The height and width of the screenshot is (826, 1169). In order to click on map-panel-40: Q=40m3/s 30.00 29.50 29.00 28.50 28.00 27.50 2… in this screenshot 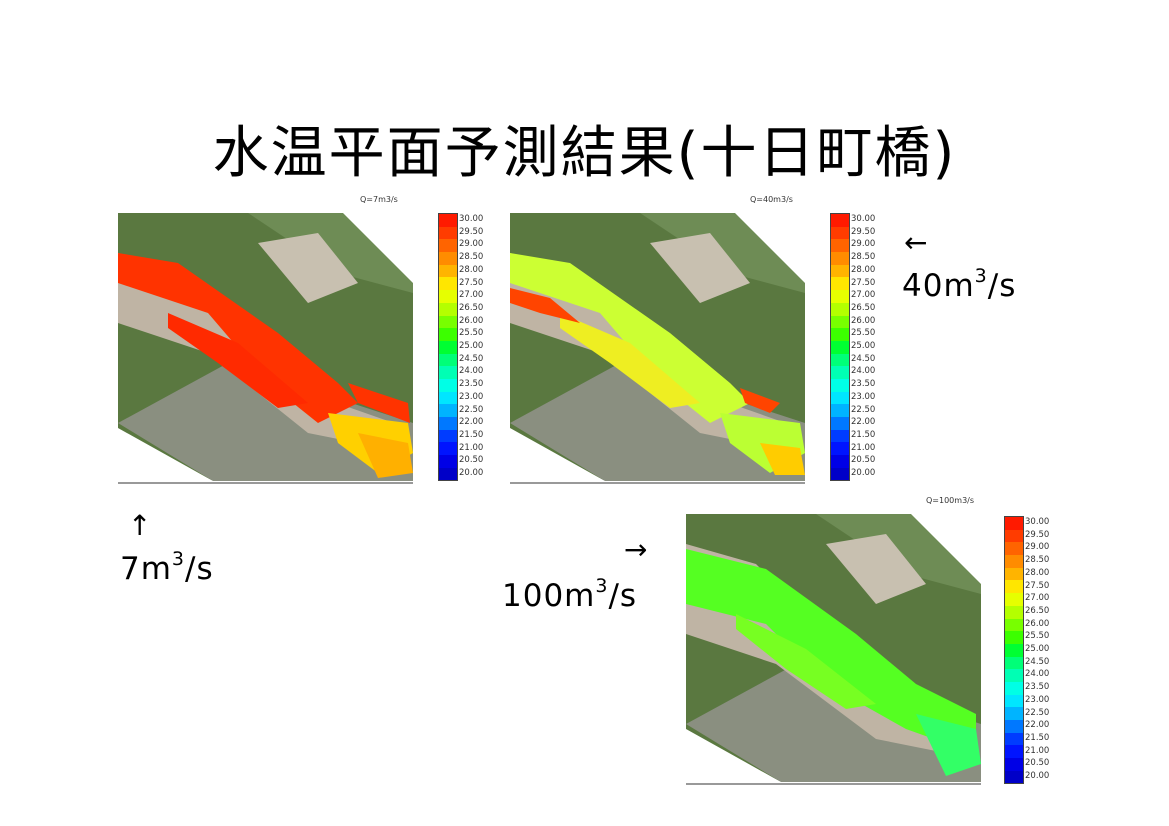, I will do `click(687, 340)`.